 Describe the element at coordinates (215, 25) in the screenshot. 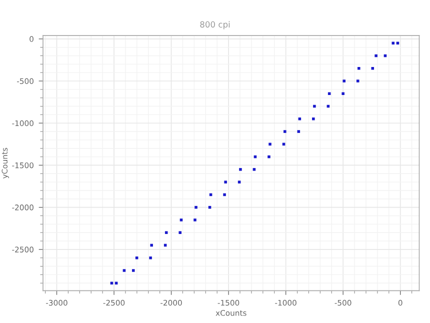

I see `chart-subtitle: 800 cpi` at that location.